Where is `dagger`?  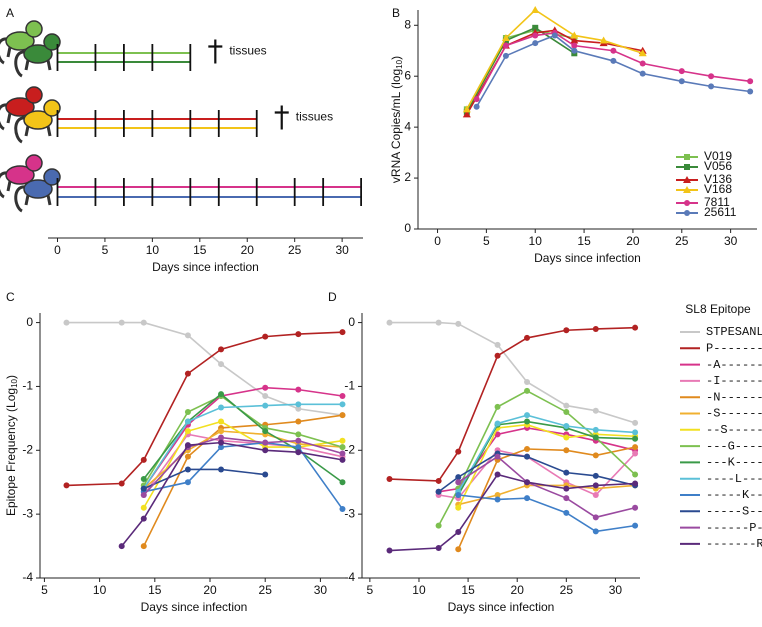 dagger is located at coordinates (281, 117).